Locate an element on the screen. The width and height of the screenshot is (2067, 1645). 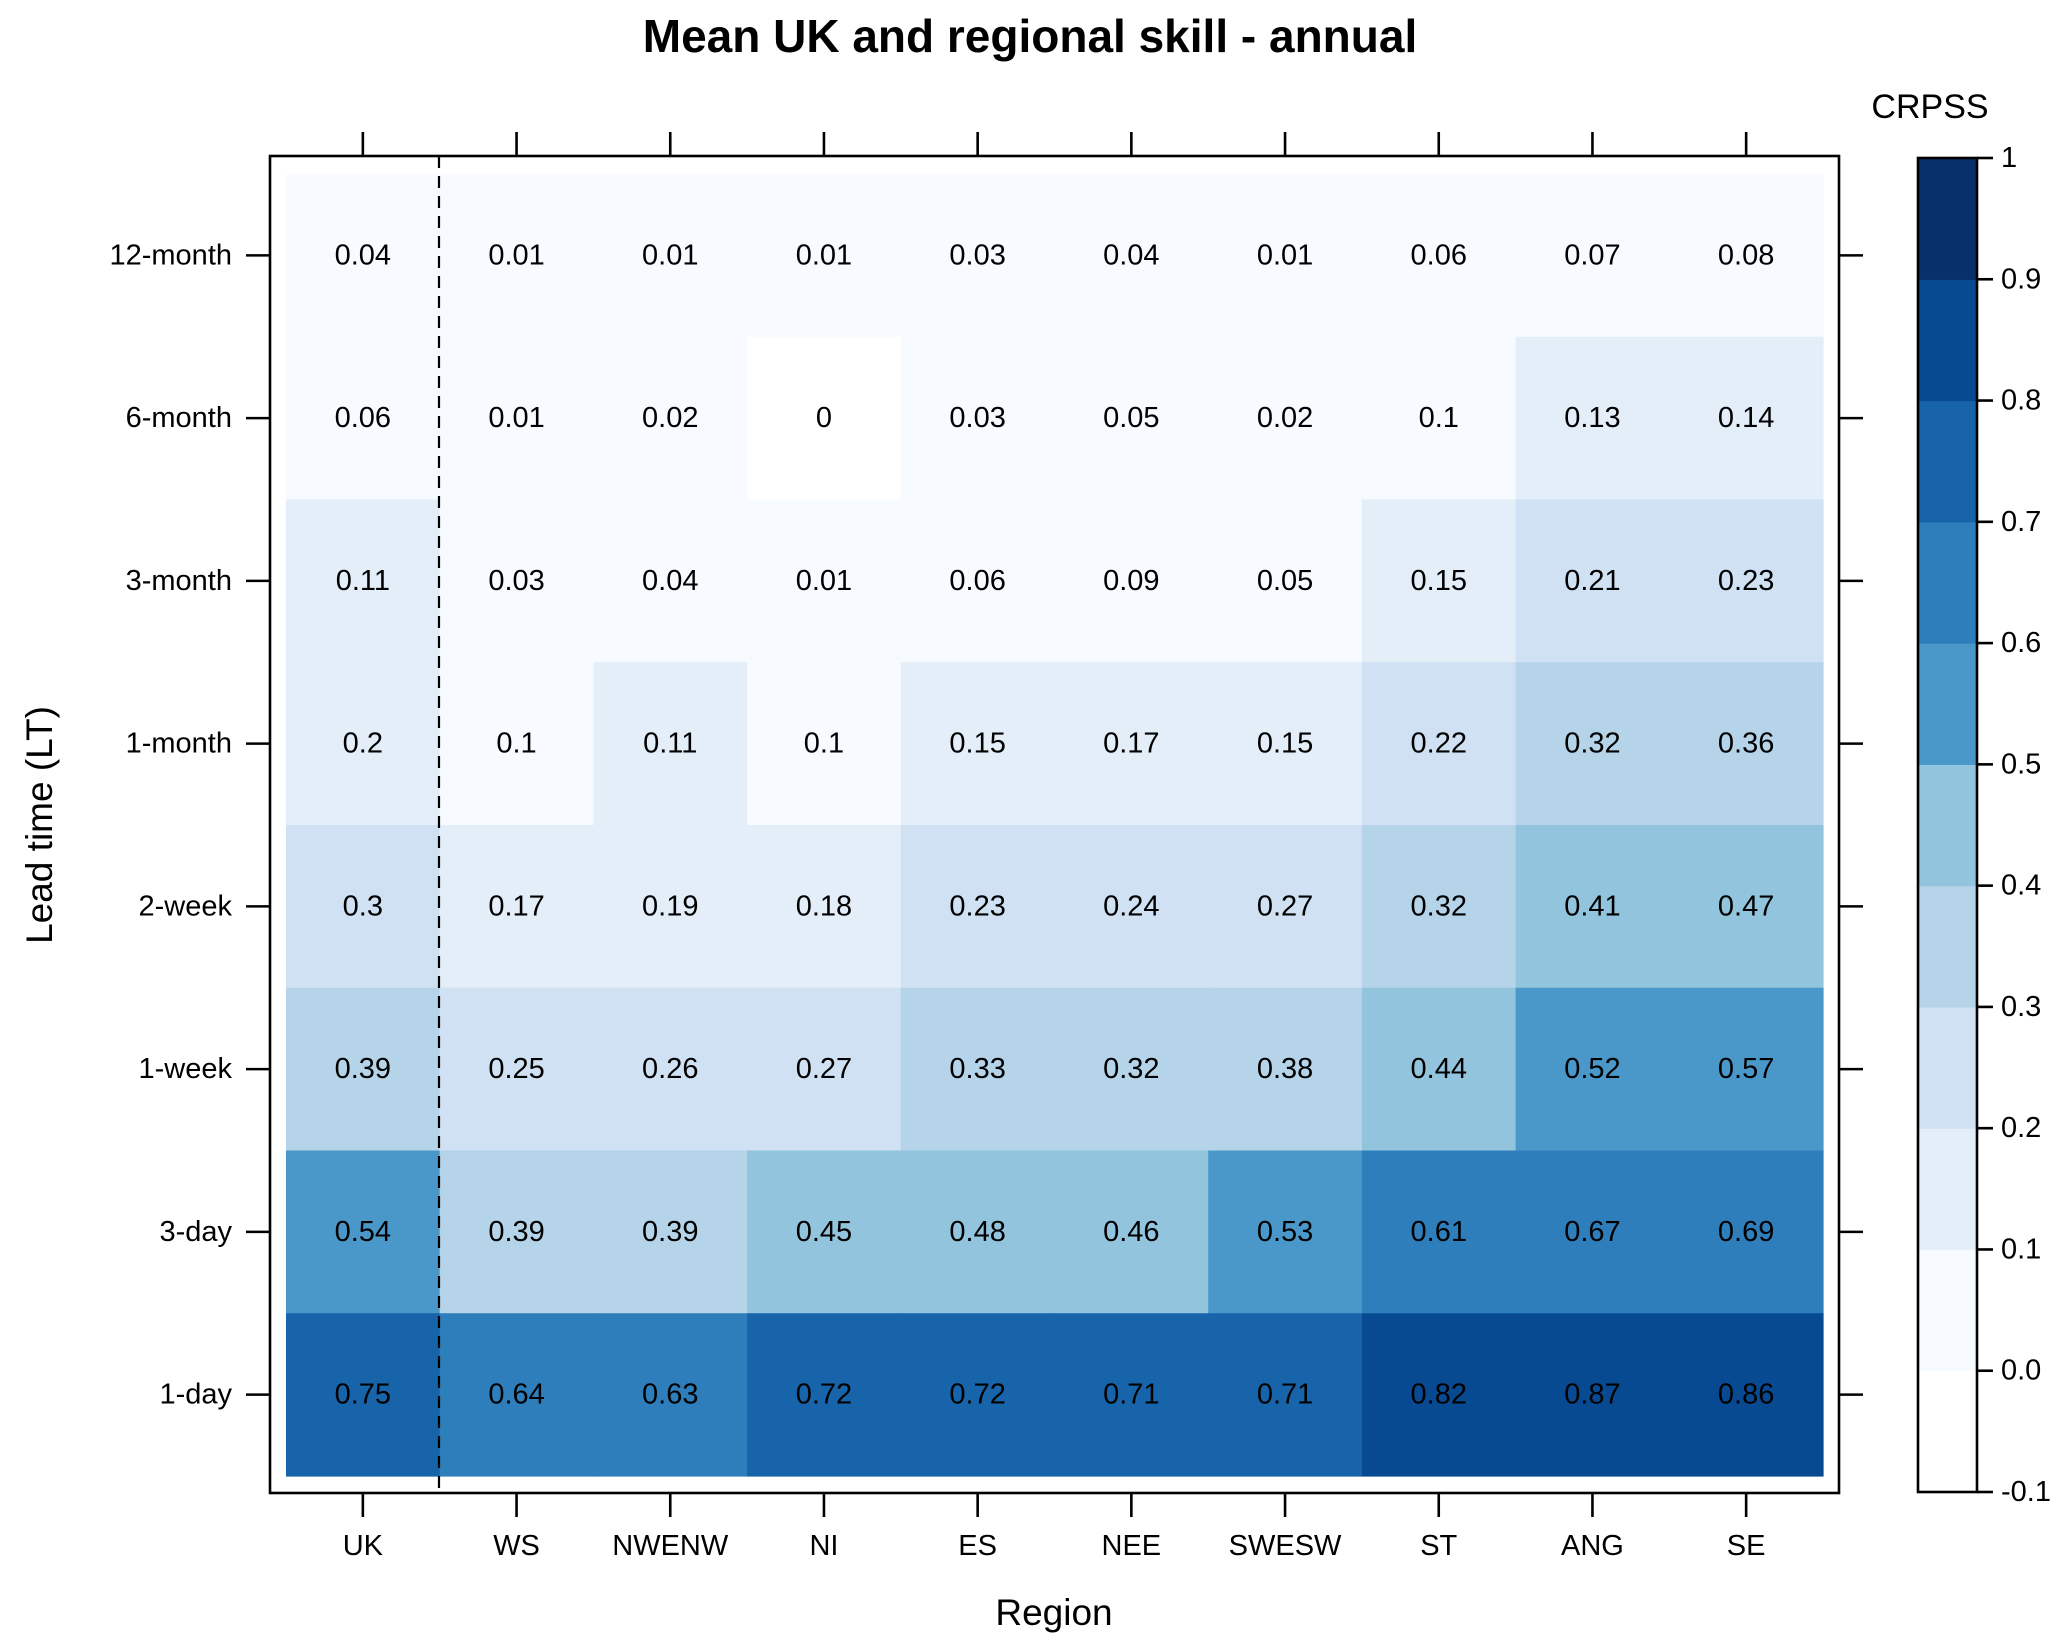
cell-value-label: 0.48 is located at coordinates (977, 1232).